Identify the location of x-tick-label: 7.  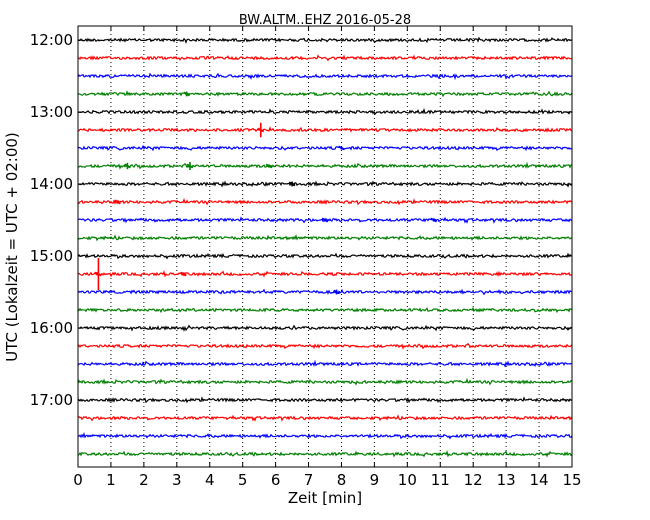
(309, 480).